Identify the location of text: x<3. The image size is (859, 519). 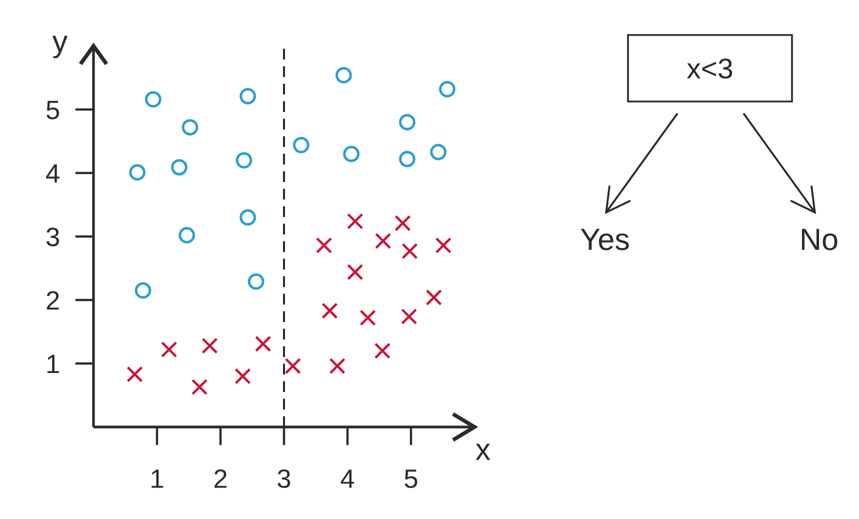
(709, 68).